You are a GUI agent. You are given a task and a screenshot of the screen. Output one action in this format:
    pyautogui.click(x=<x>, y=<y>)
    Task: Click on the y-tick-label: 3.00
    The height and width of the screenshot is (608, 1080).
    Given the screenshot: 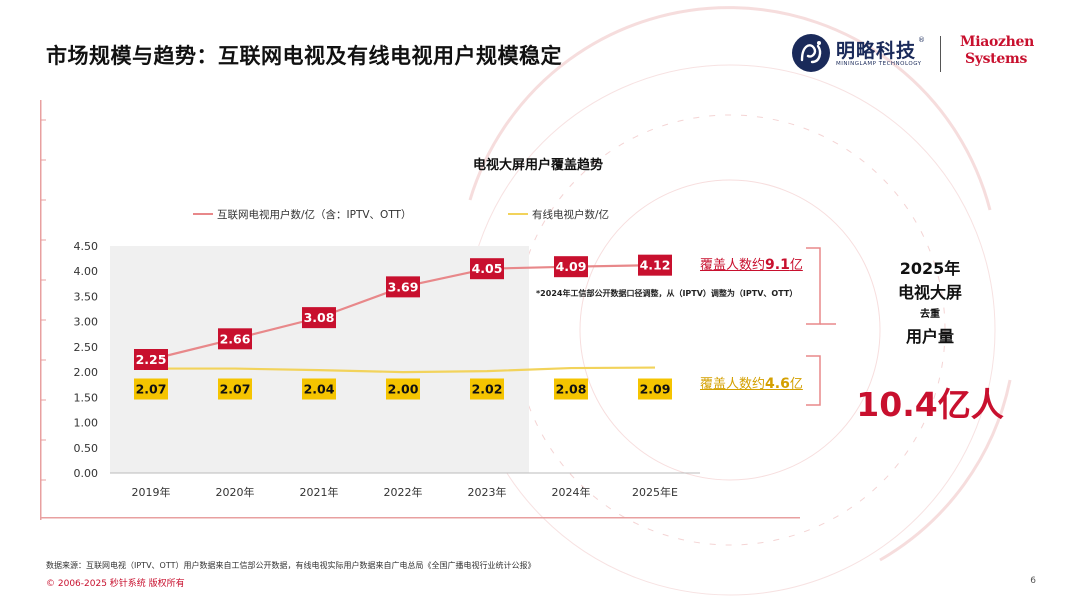 What is the action you would take?
    pyautogui.click(x=86, y=322)
    